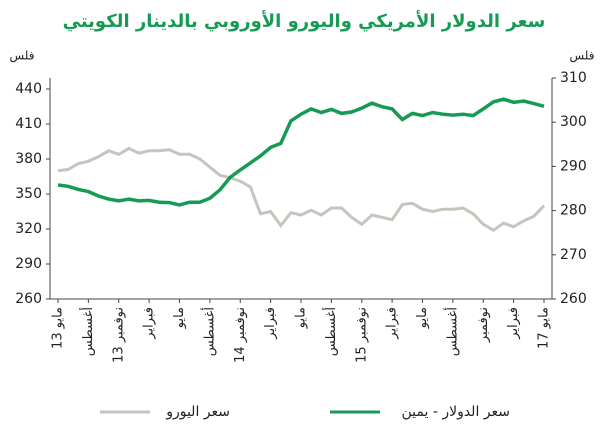 This screenshot has height=428, width=608. What do you see at coordinates (21, 56) in the screenshot?
I see `y-axis-label: فلس` at bounding box center [21, 56].